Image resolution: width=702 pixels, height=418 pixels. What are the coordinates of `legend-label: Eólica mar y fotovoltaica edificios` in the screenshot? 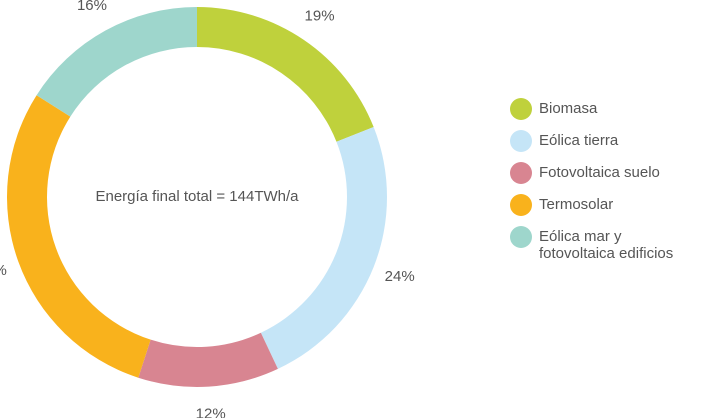 It's located at (606, 245).